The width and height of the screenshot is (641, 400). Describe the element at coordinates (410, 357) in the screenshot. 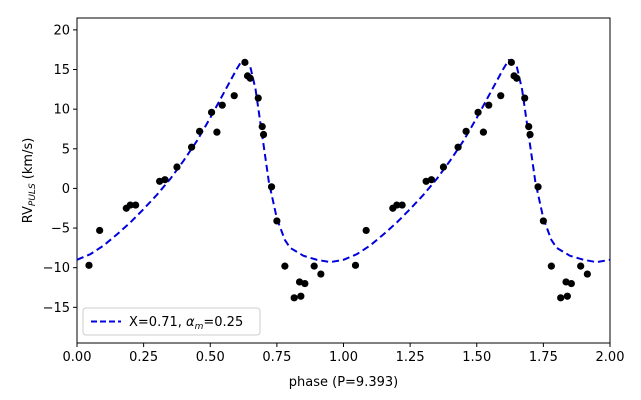

I see `x-tick-label: 1.25` at that location.